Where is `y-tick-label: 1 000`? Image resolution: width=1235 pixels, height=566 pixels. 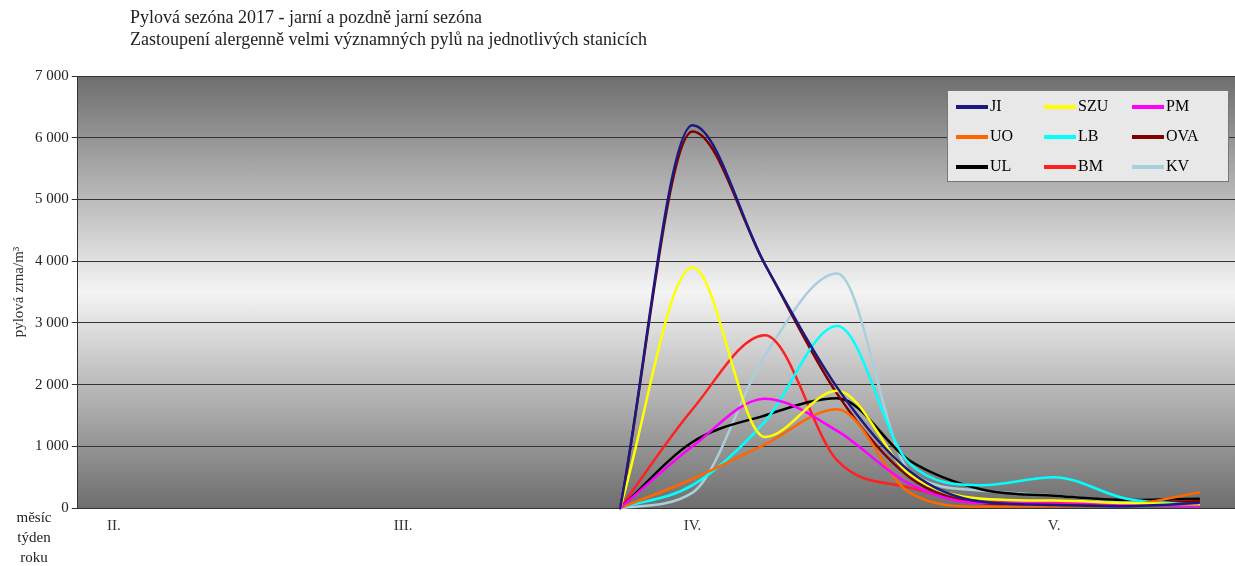 y-tick-label: 1 000 is located at coordinates (52, 445).